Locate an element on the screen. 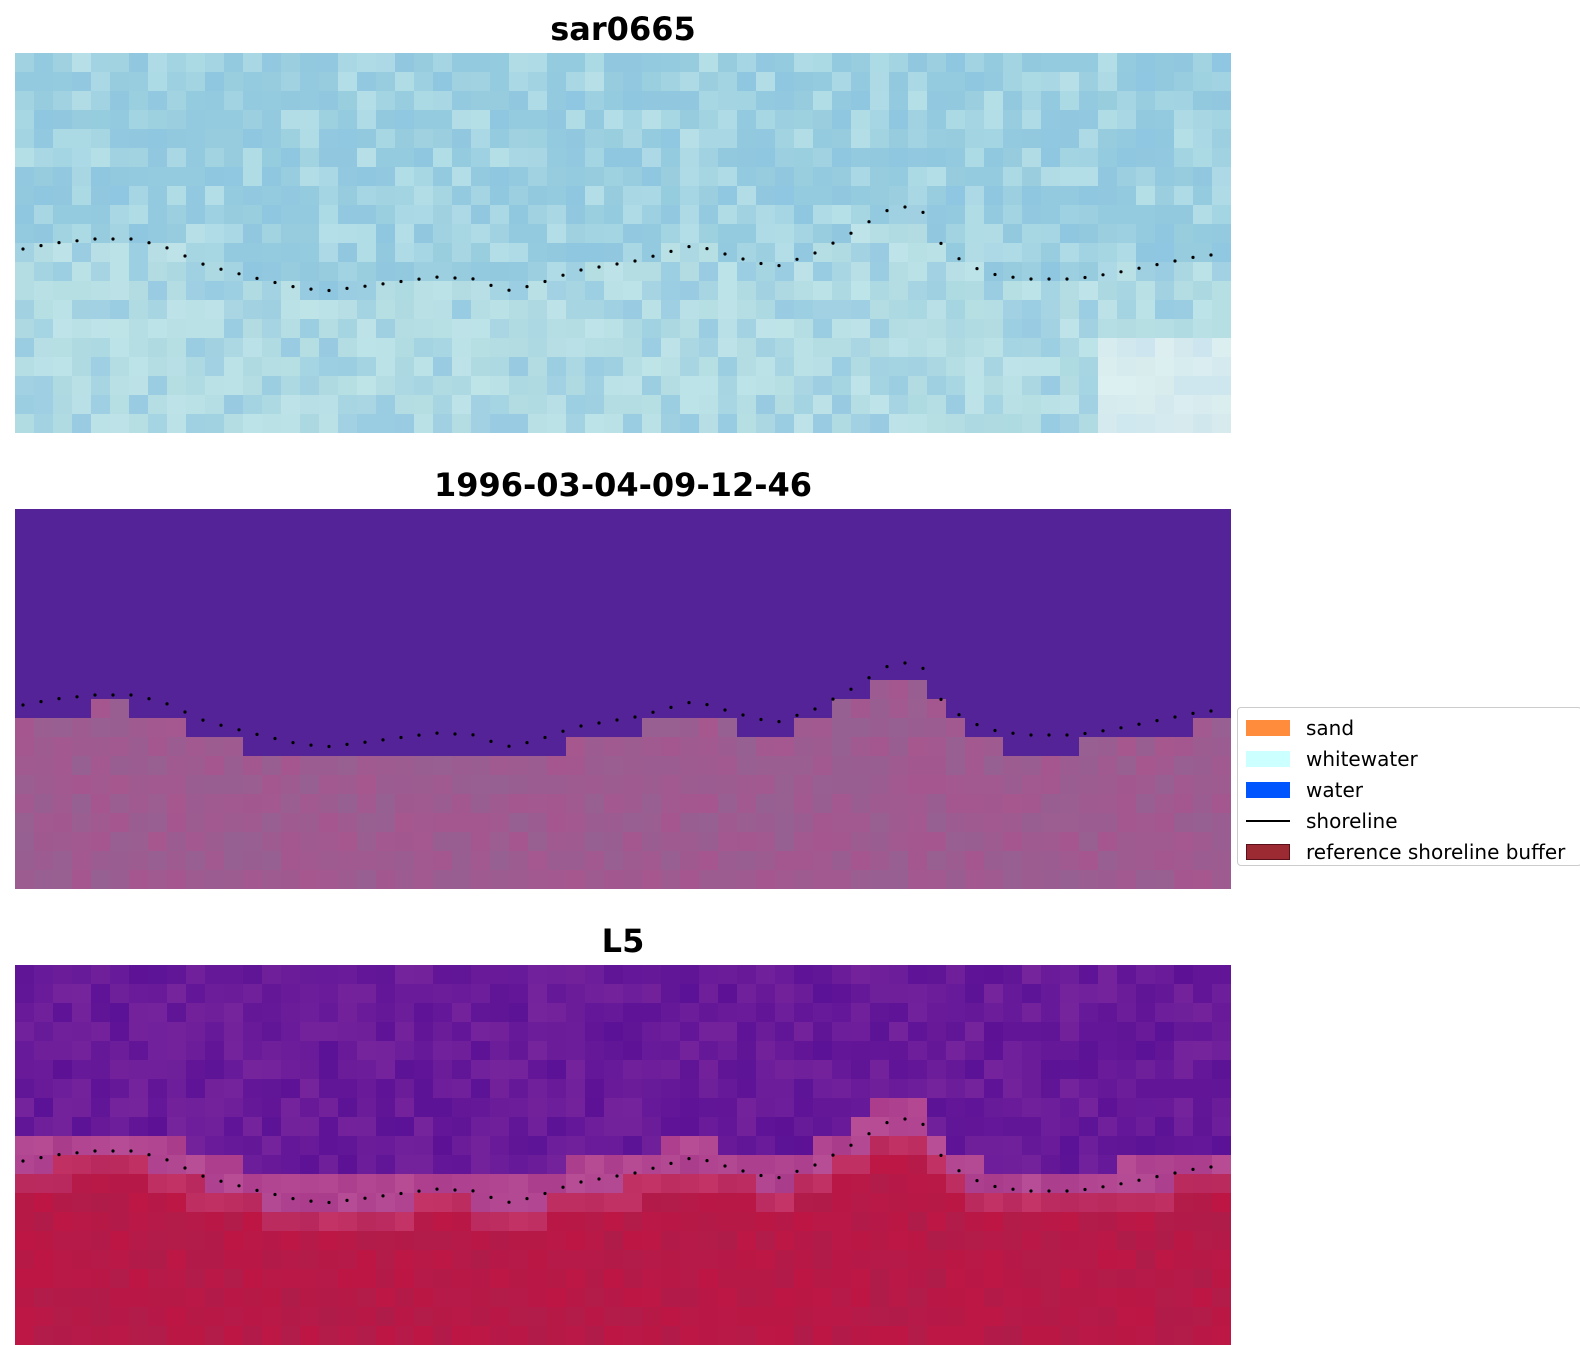  sand-swatch is located at coordinates (1268, 727).